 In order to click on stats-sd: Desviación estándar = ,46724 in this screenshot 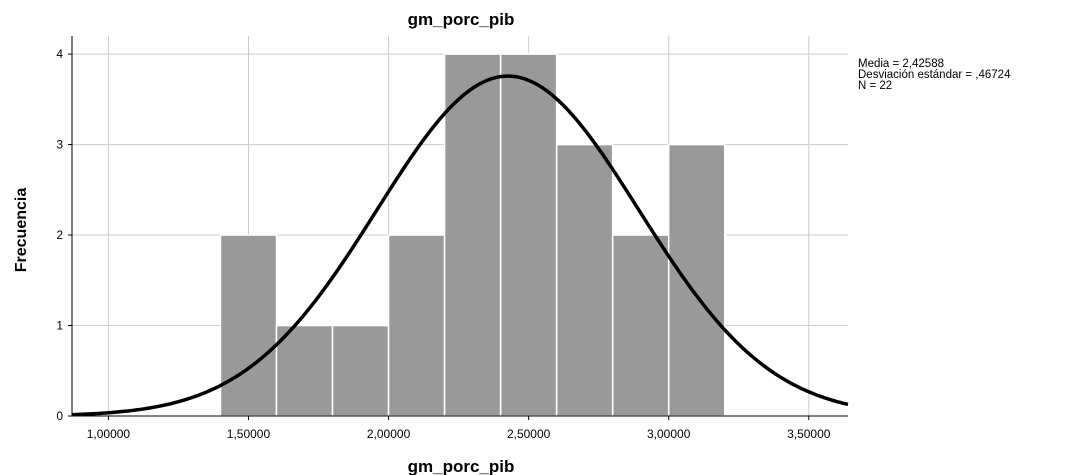, I will do `click(934, 75)`.